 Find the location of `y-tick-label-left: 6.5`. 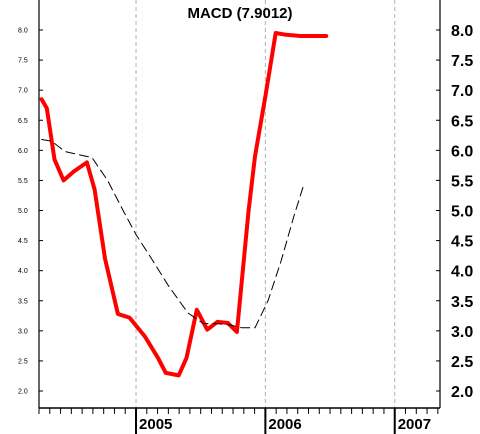

y-tick-label-left: 6.5 is located at coordinates (23, 121).